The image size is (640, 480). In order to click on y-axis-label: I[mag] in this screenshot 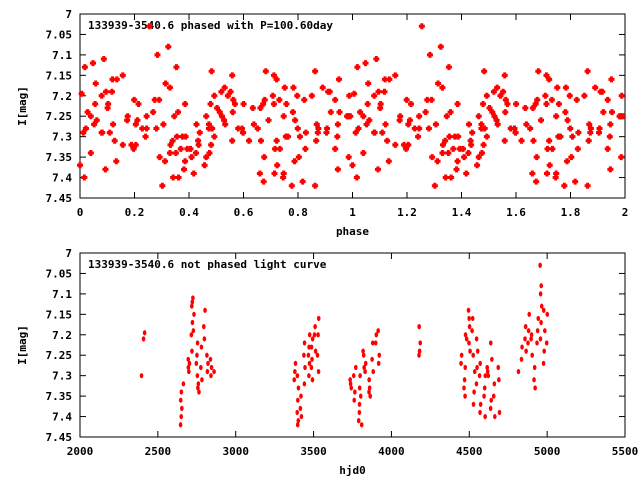, I will do `click(22, 106)`.